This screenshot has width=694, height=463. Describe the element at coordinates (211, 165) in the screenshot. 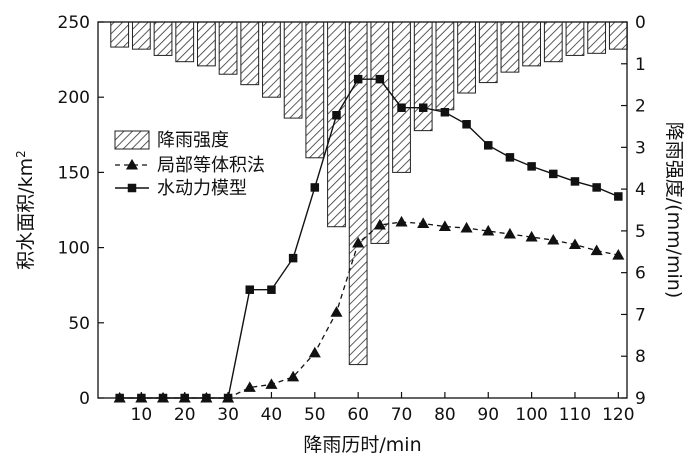

I see `legend-label-triangle: 局部等体积法` at that location.